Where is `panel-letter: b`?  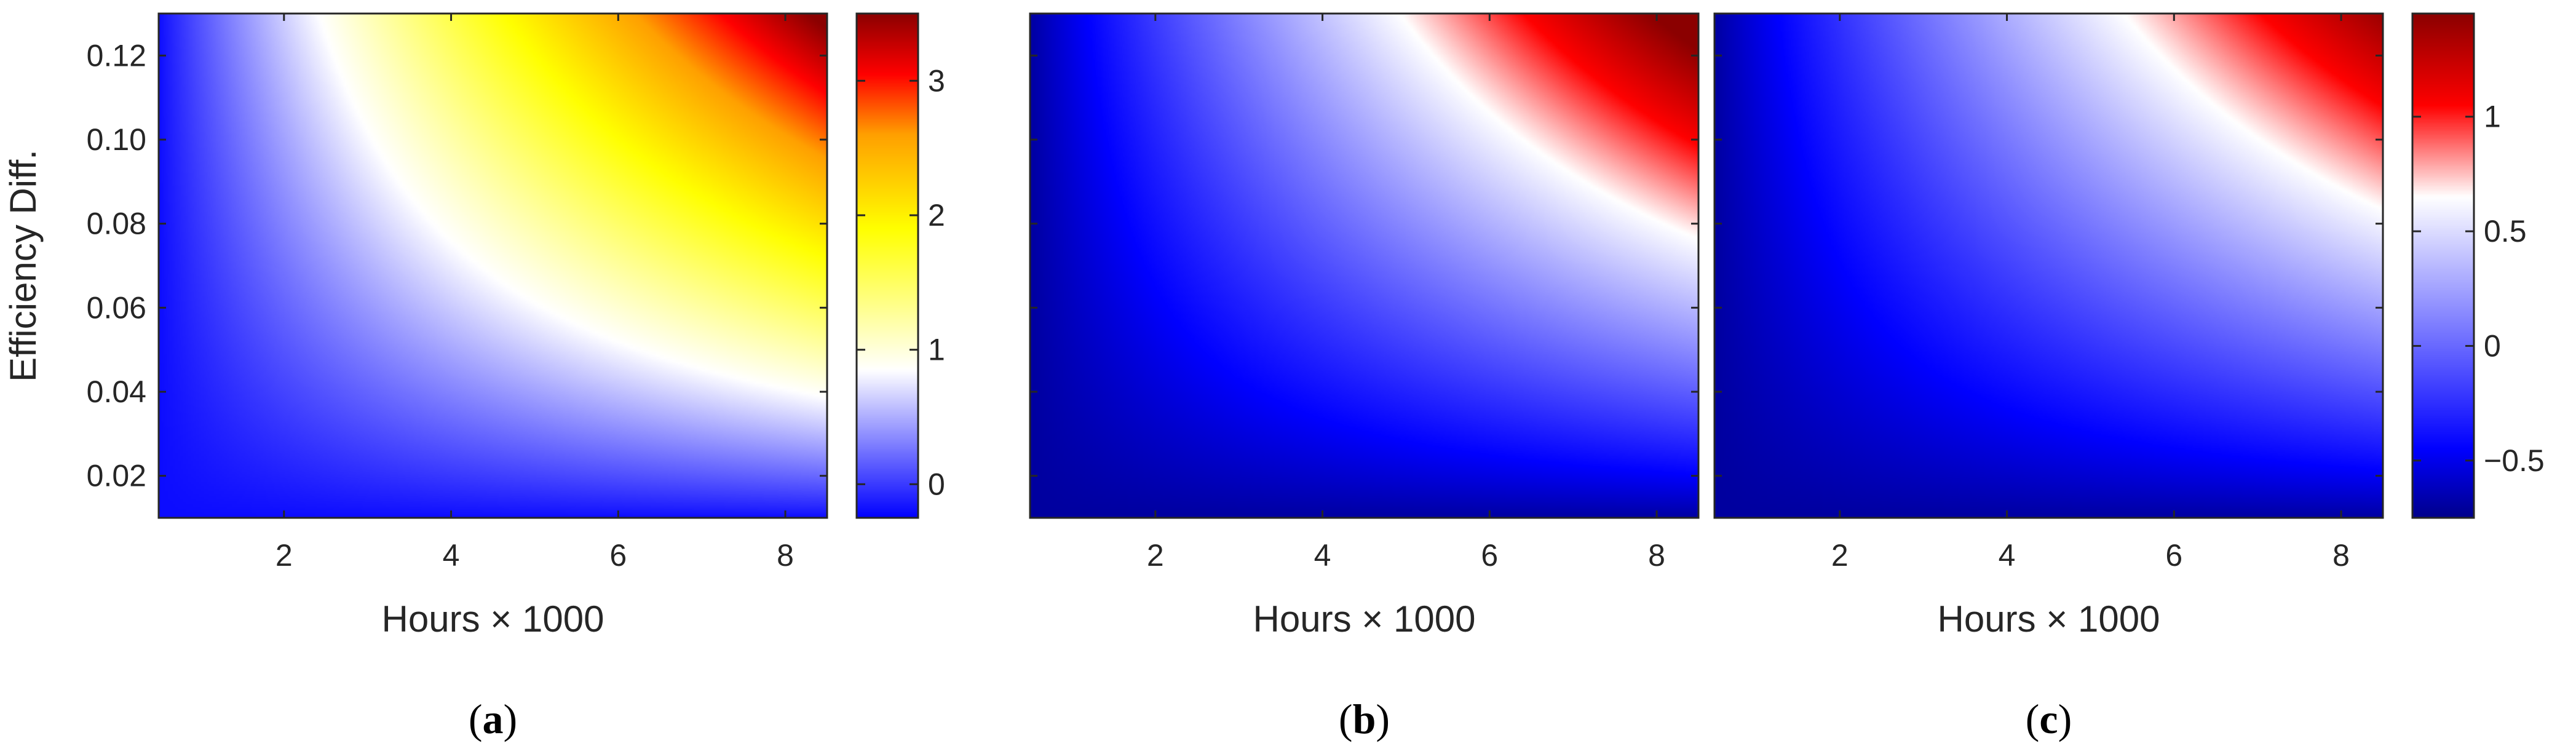 panel-letter: b is located at coordinates (1364, 719).